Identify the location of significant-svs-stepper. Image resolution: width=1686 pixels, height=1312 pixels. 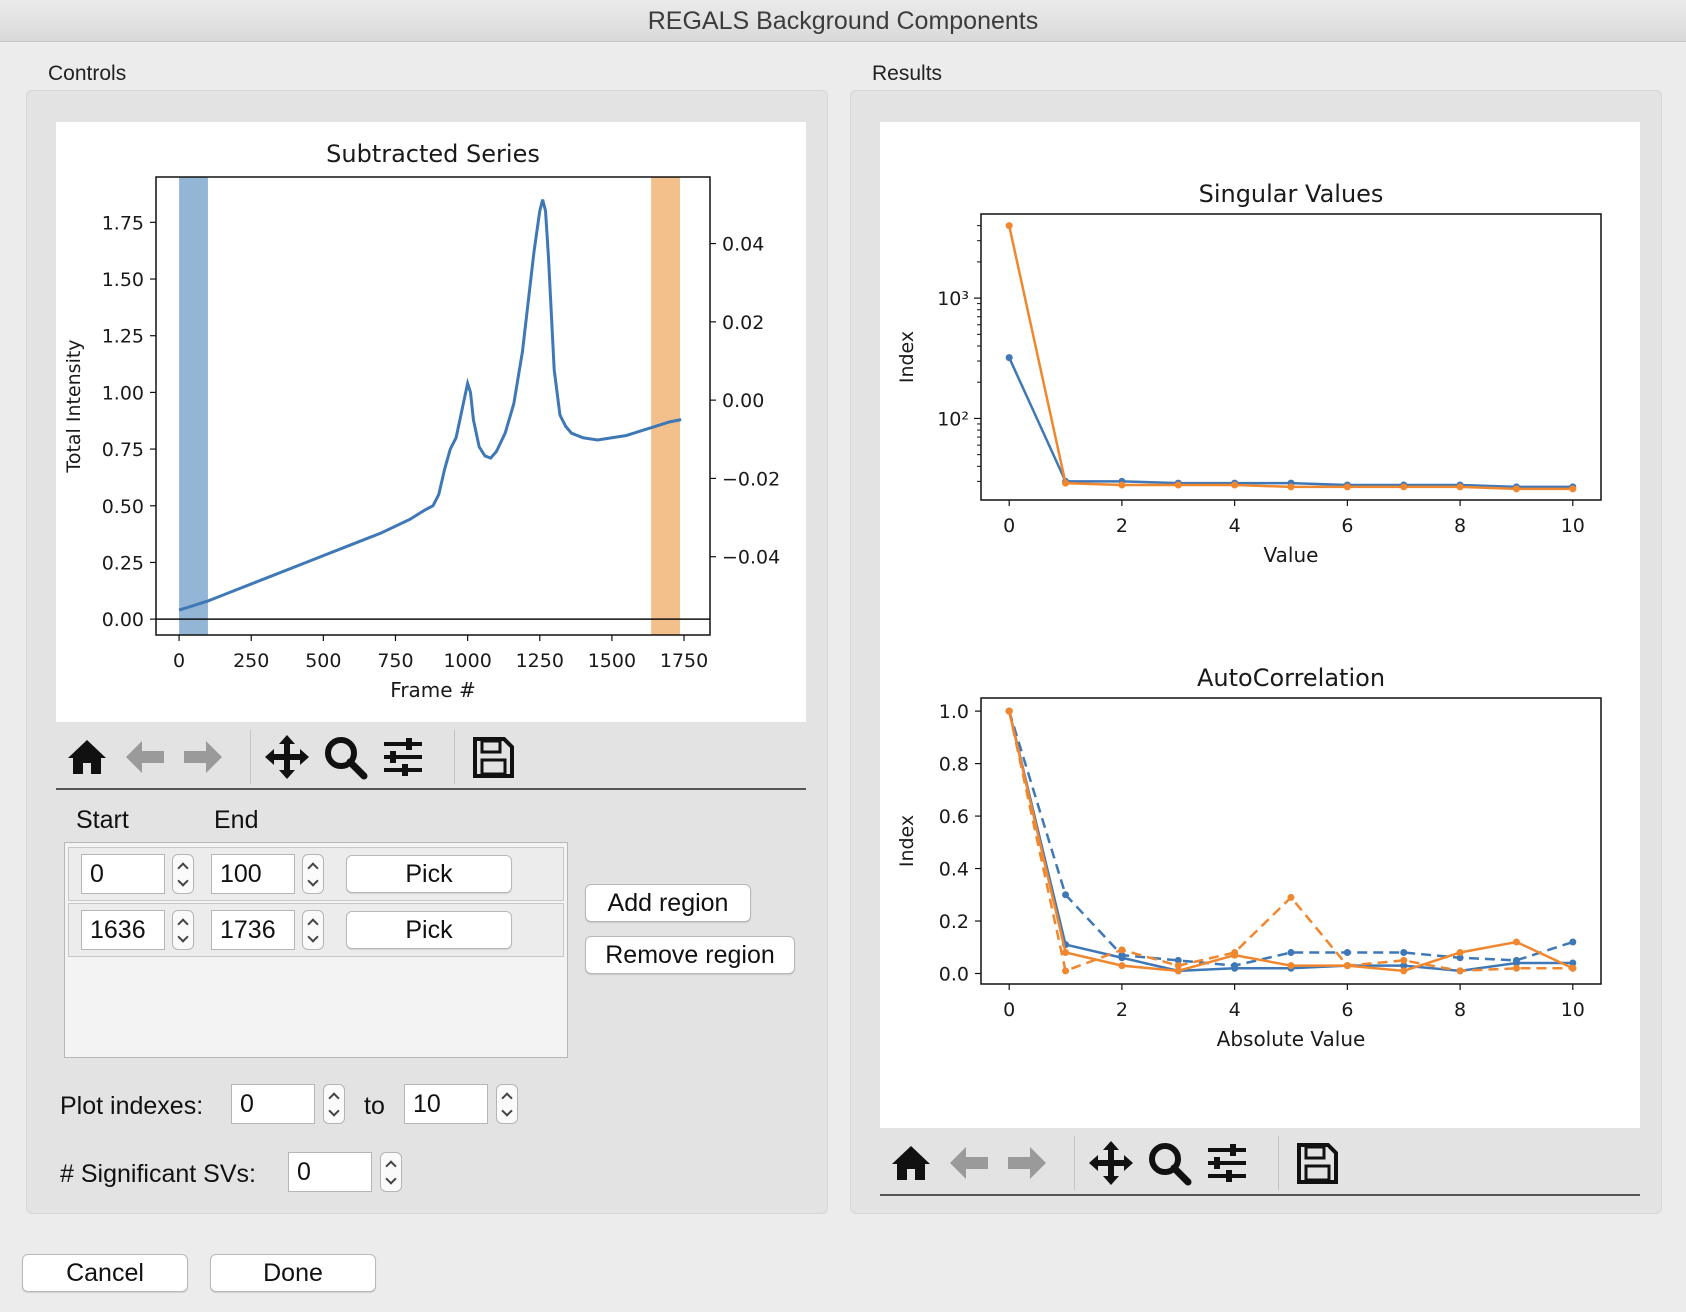
(391, 1172).